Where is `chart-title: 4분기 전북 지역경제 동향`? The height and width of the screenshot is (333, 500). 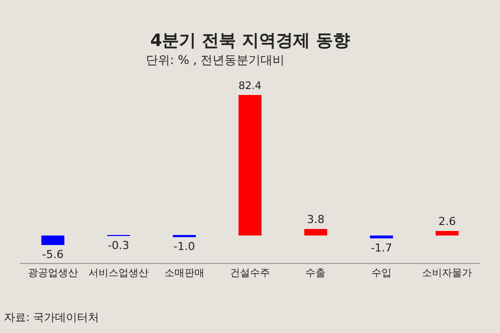 chart-title: 4분기 전북 지역경제 동향 is located at coordinates (250, 40).